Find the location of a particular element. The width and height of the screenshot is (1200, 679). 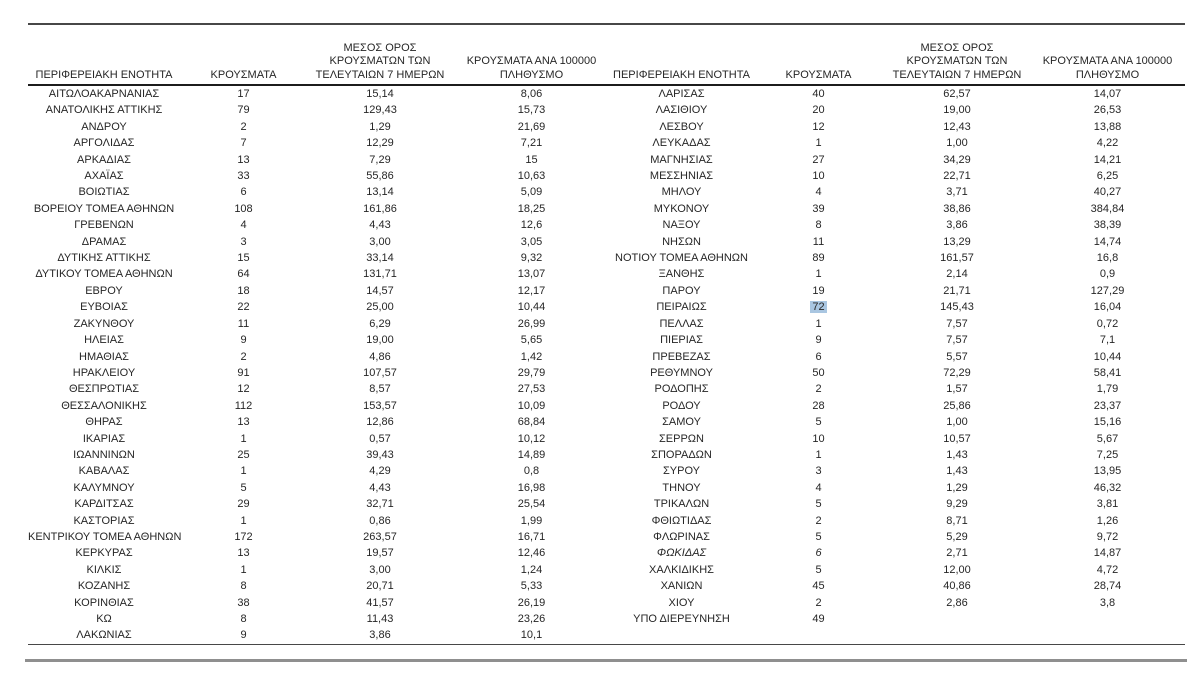

region-label: ΡΟΔΟΥ is located at coordinates (681, 405).